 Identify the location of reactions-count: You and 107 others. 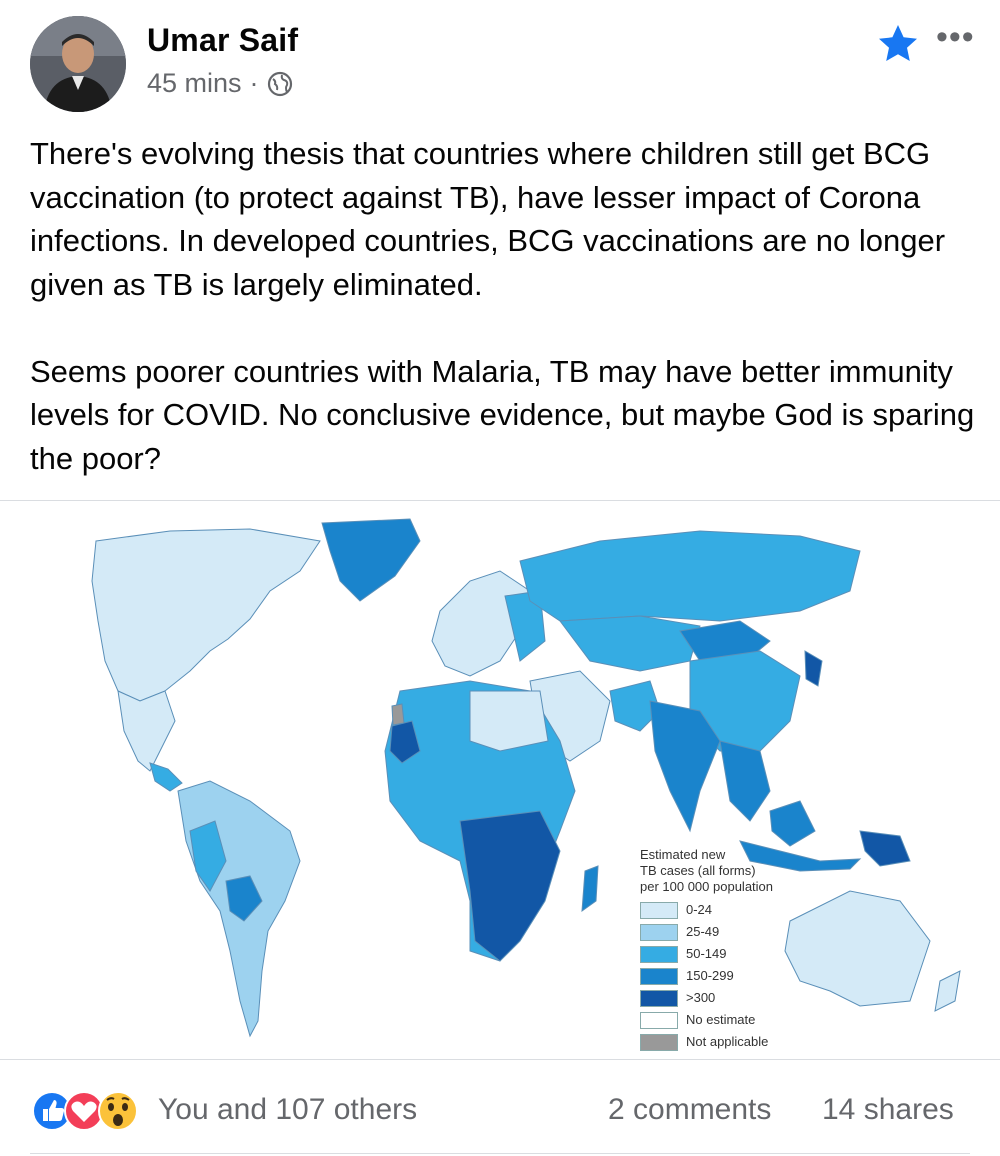
(288, 1109).